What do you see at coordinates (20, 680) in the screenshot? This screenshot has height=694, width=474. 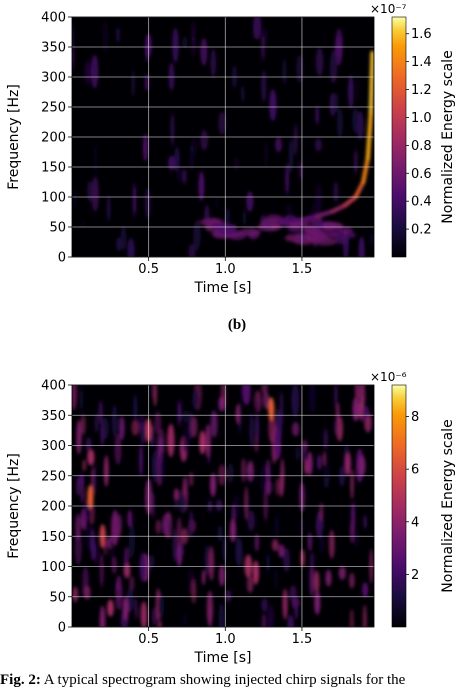 I see `caption-label: Fig. 2:` at bounding box center [20, 680].